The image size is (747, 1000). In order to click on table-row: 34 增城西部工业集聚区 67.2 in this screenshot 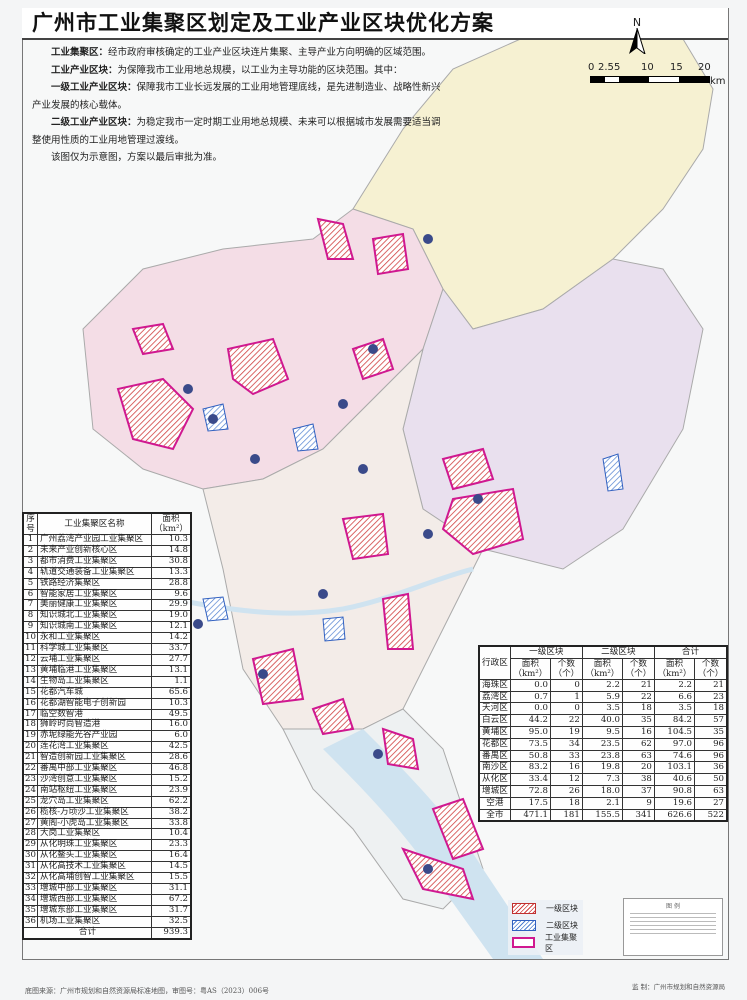, I will do `click(107, 899)`.